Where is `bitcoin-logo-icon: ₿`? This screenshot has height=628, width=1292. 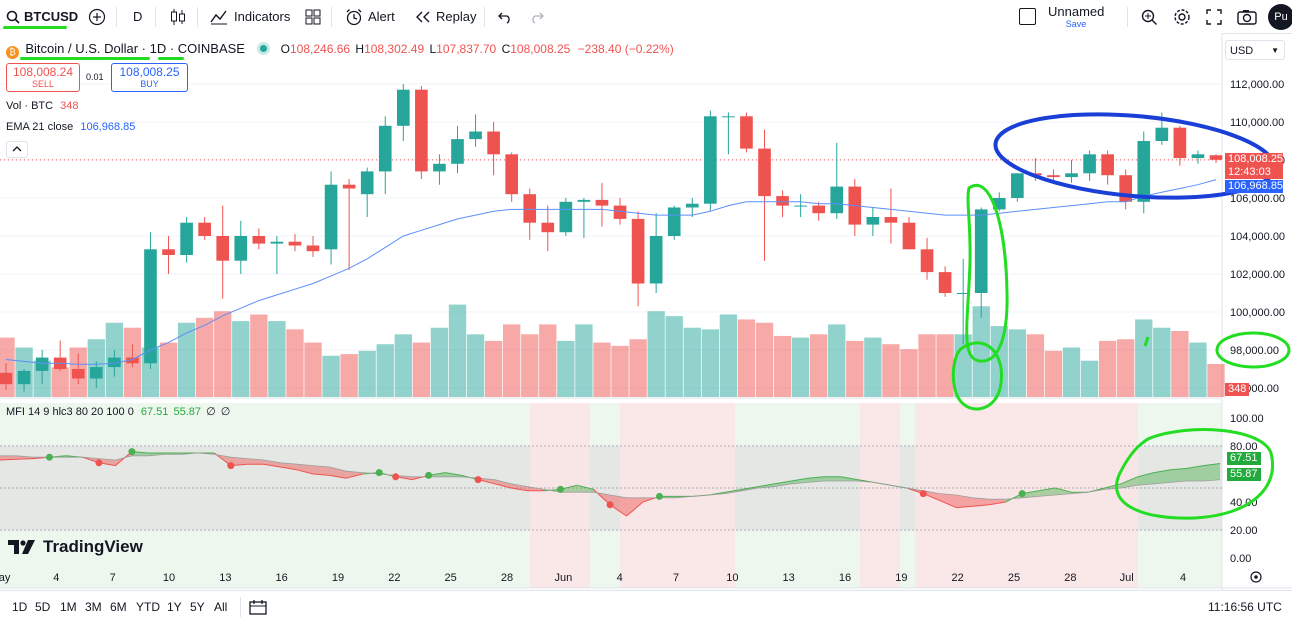 bitcoin-logo-icon: ₿ is located at coordinates (12, 52).